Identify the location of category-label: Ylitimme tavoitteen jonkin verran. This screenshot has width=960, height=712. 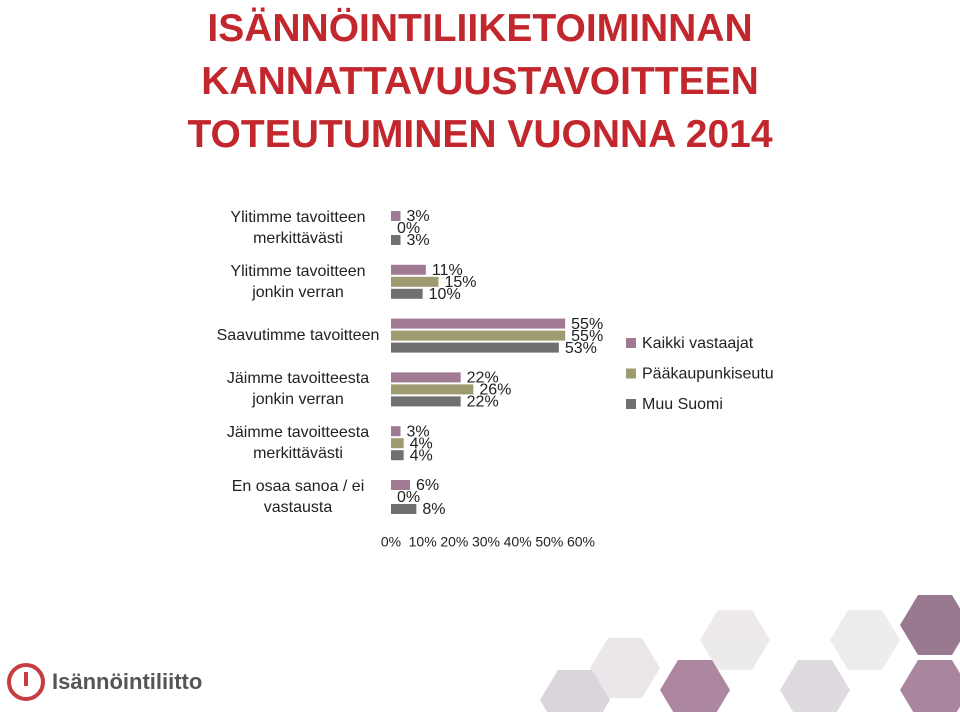
(298, 281).